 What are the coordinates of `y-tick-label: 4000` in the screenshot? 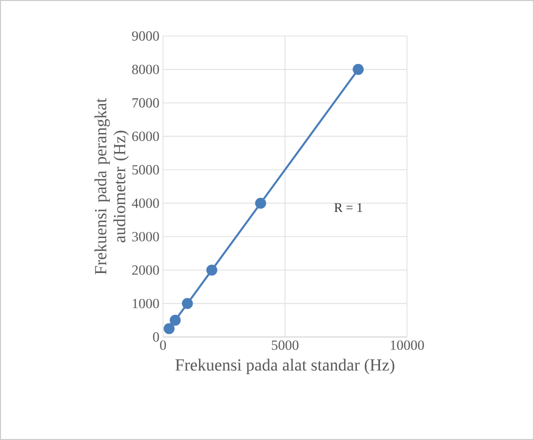 It's located at (145, 203).